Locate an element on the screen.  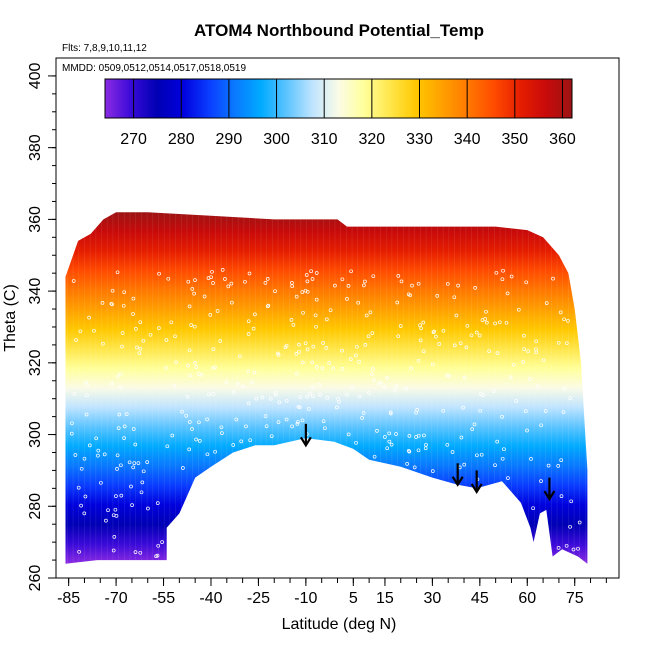
colorbar-tick-label: 280 is located at coordinates (181, 139).